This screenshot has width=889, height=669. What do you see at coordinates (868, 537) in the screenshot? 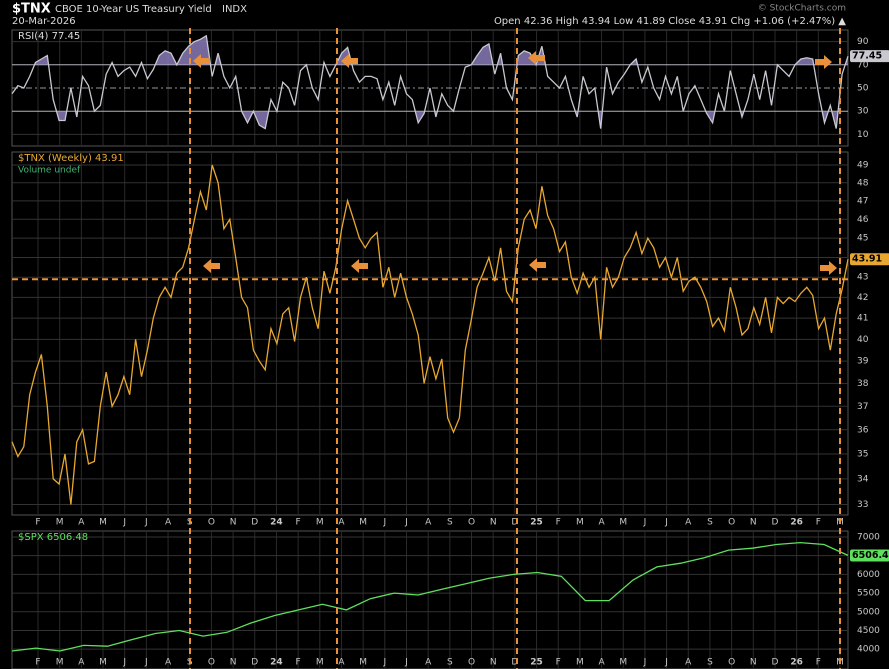
I see `y-tick-label: 7000` at bounding box center [868, 537].